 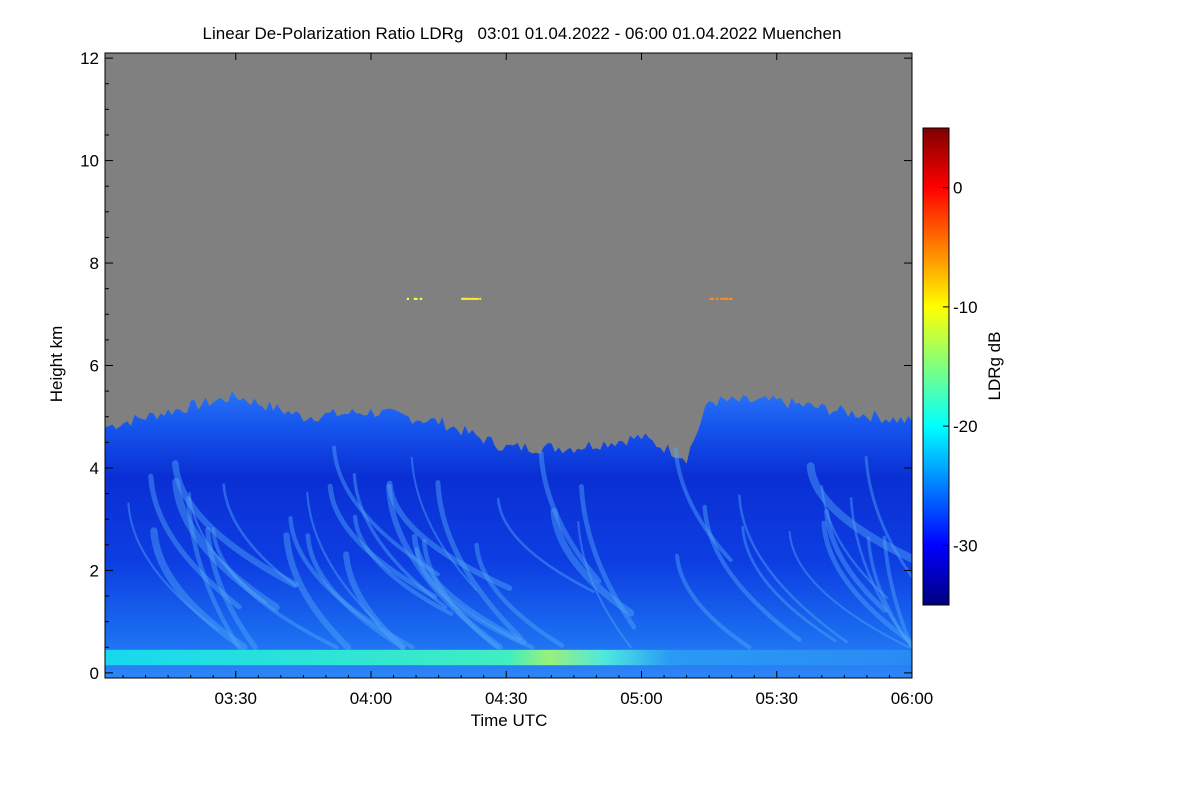 What do you see at coordinates (912, 698) in the screenshot?
I see `x-tick-label: 06:00` at bounding box center [912, 698].